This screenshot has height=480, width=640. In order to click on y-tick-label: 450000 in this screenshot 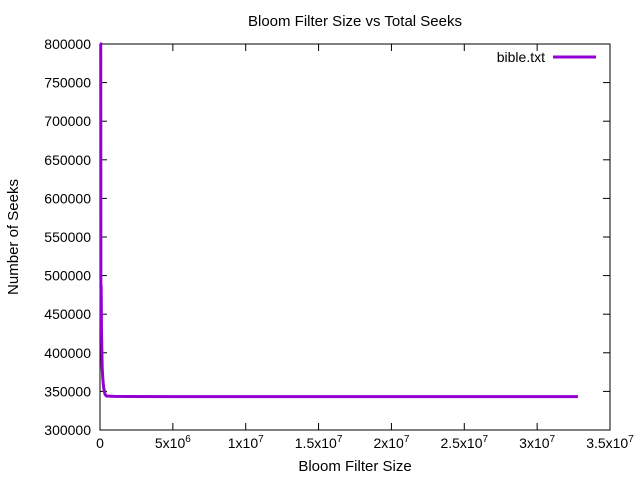, I will do `click(67, 314)`.